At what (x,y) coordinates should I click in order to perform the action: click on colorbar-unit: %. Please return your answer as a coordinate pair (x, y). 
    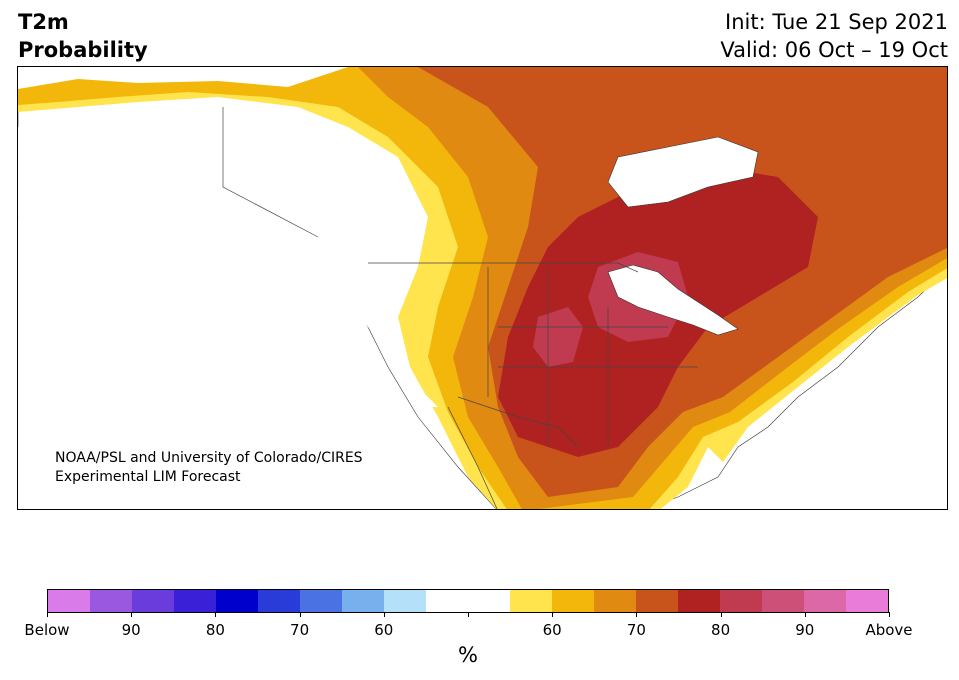
    Looking at the image, I should click on (468, 655).